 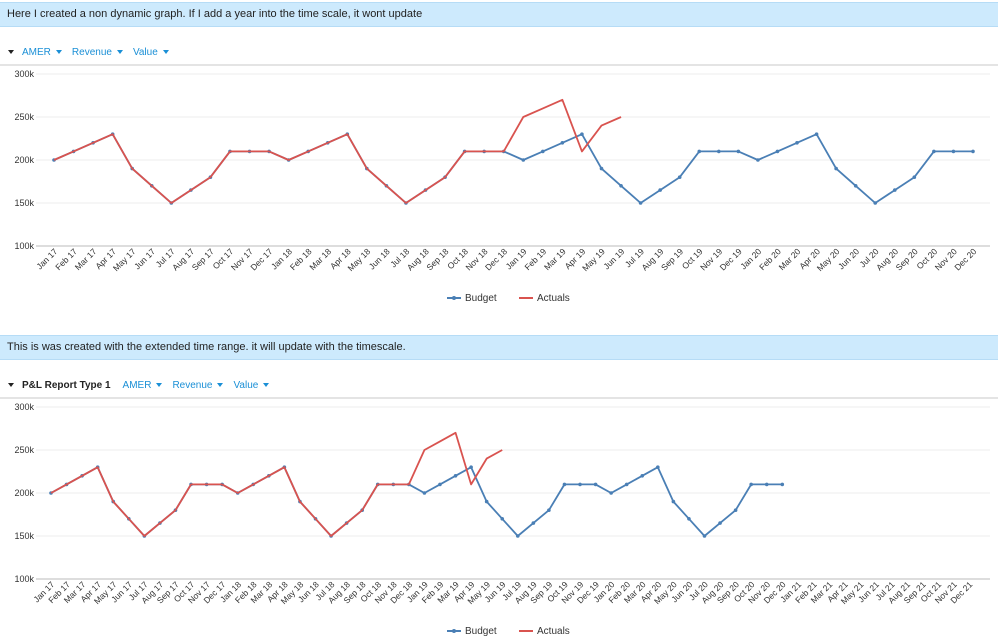 What do you see at coordinates (593, 259) in the screenshot?
I see `x-tick-label: May 19` at bounding box center [593, 259].